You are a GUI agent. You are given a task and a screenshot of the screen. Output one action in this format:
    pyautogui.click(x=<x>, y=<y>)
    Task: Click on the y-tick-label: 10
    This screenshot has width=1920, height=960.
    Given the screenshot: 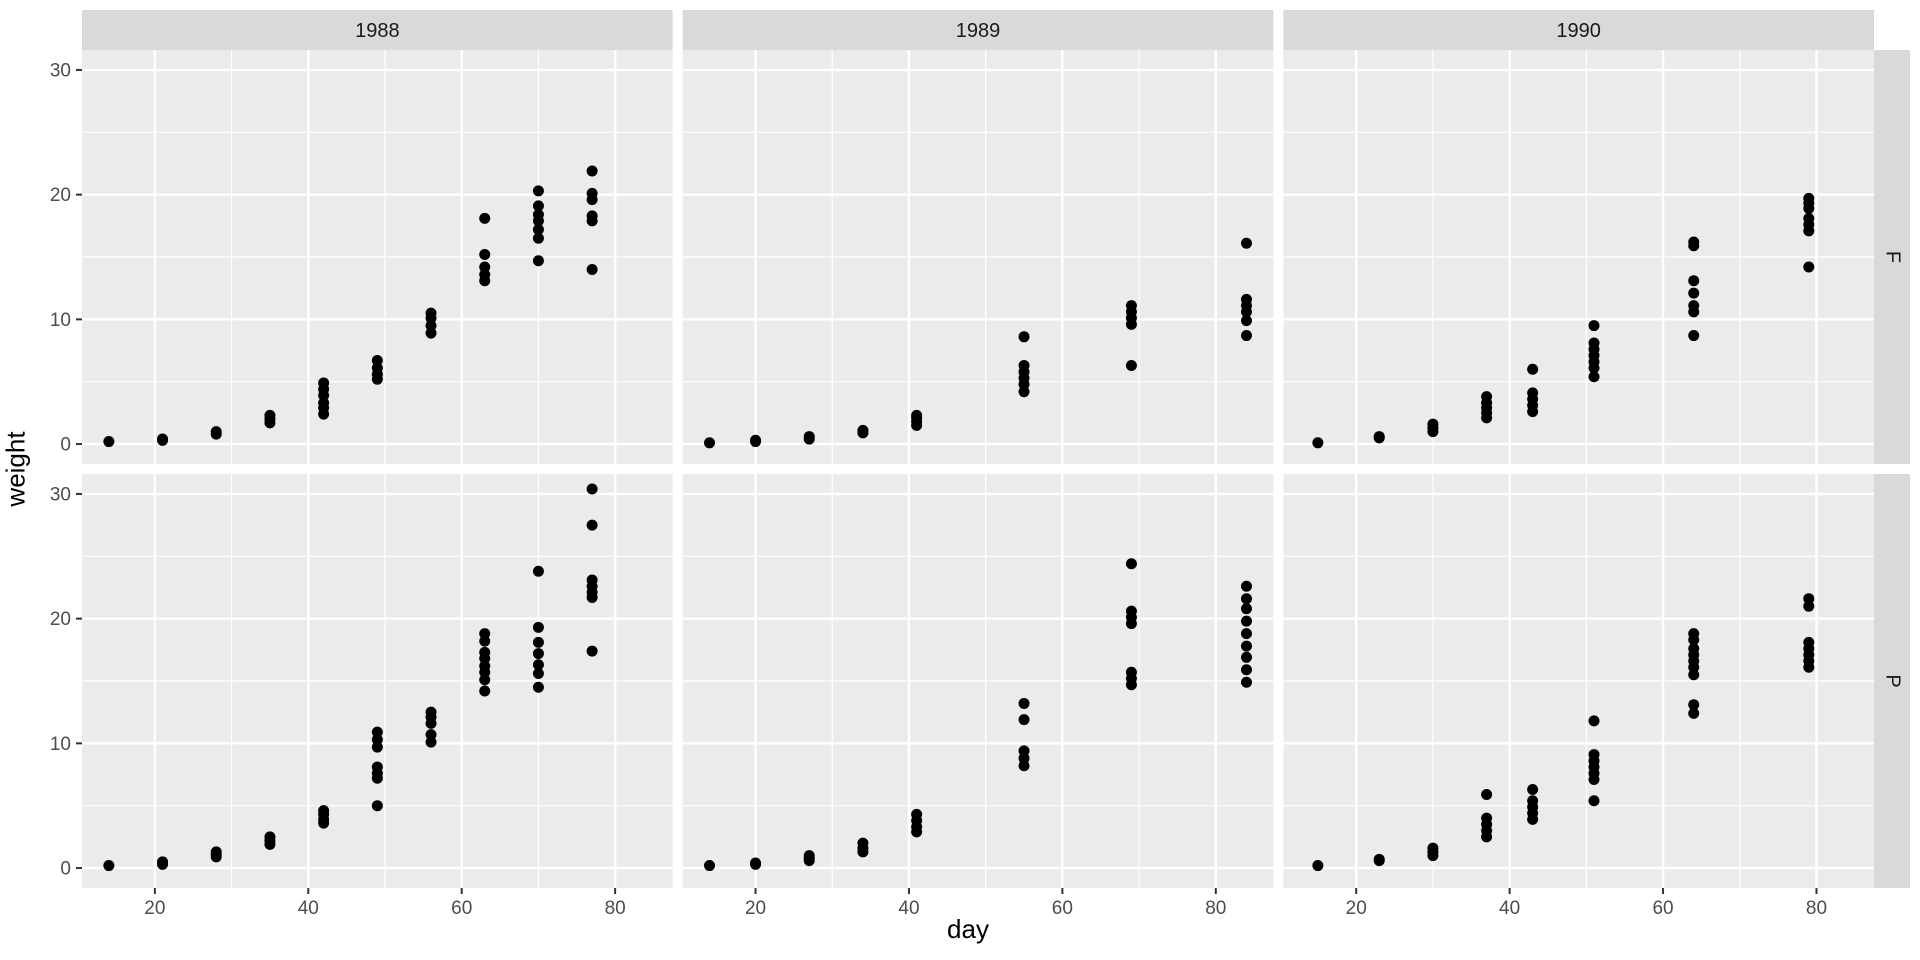 What is the action you would take?
    pyautogui.click(x=60, y=320)
    